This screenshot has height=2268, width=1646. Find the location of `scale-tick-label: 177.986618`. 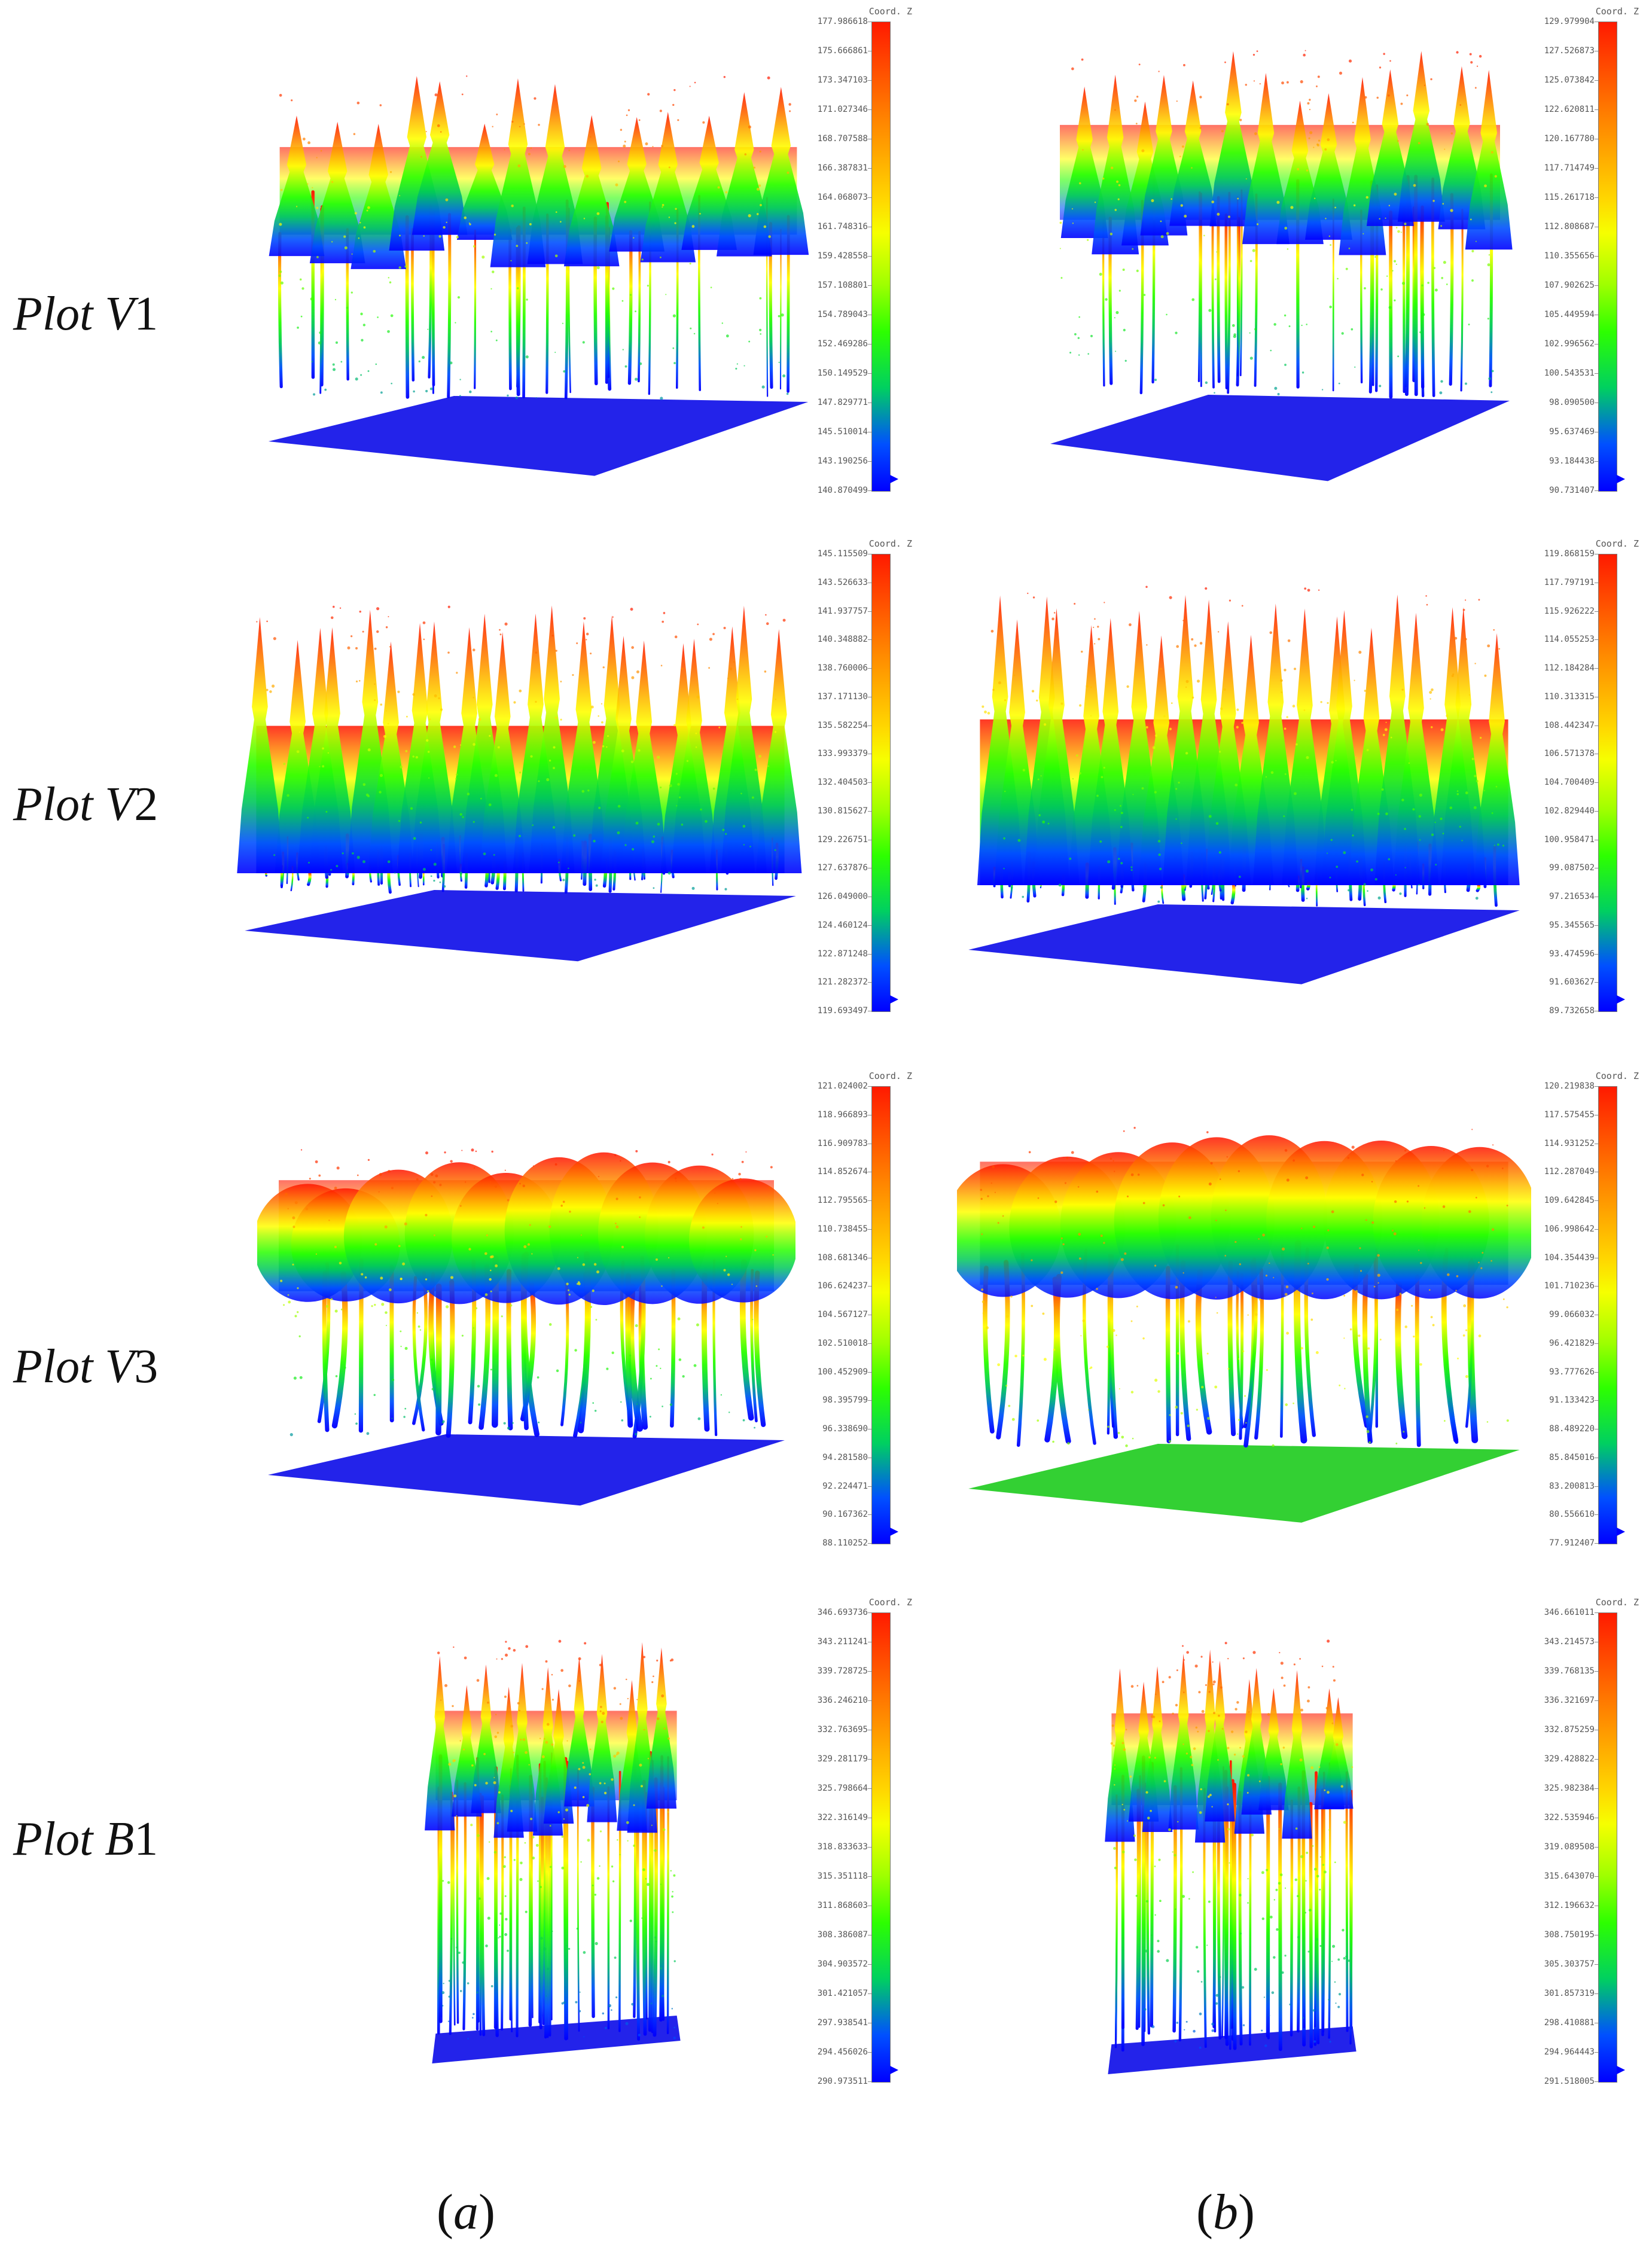

scale-tick-label: 177.986618 is located at coordinates (842, 21).